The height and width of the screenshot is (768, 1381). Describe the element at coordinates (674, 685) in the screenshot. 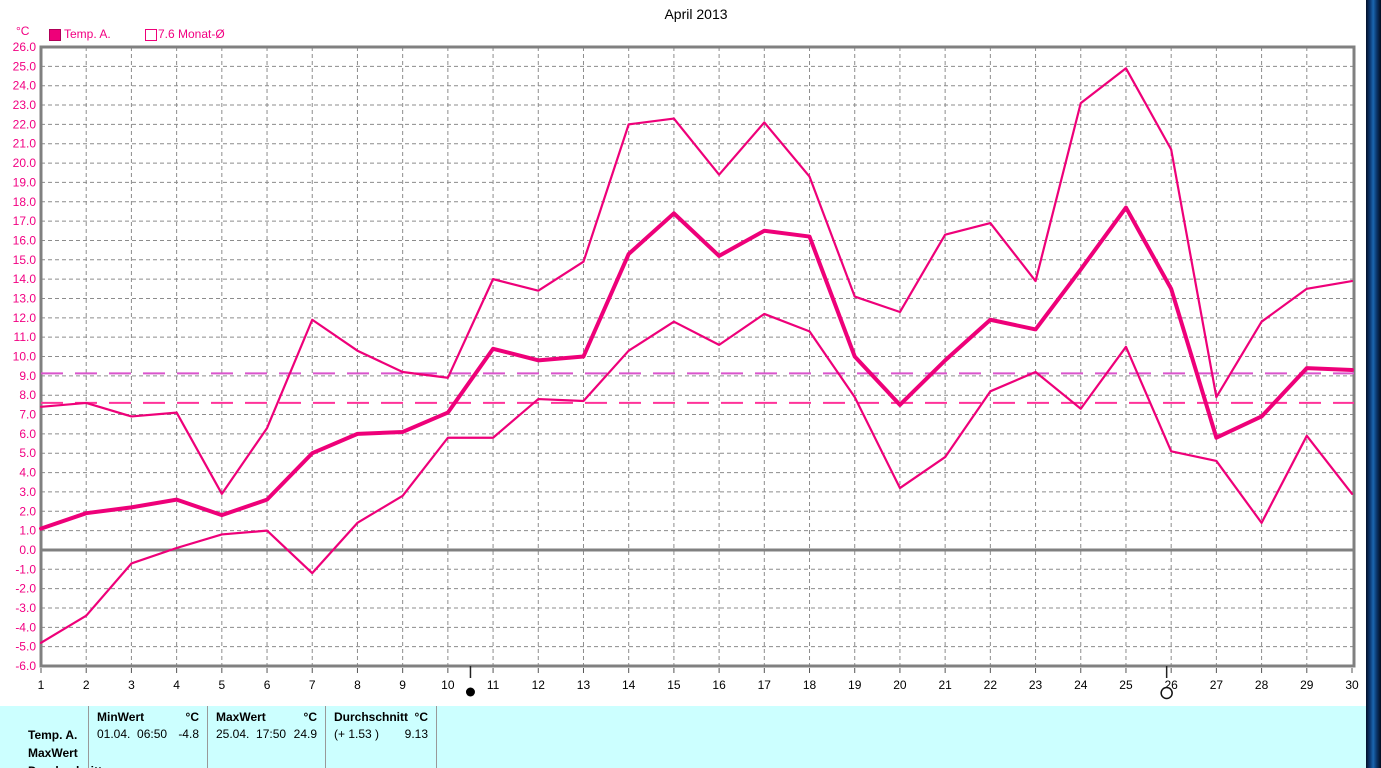

I see `svg-text: 15` at that location.